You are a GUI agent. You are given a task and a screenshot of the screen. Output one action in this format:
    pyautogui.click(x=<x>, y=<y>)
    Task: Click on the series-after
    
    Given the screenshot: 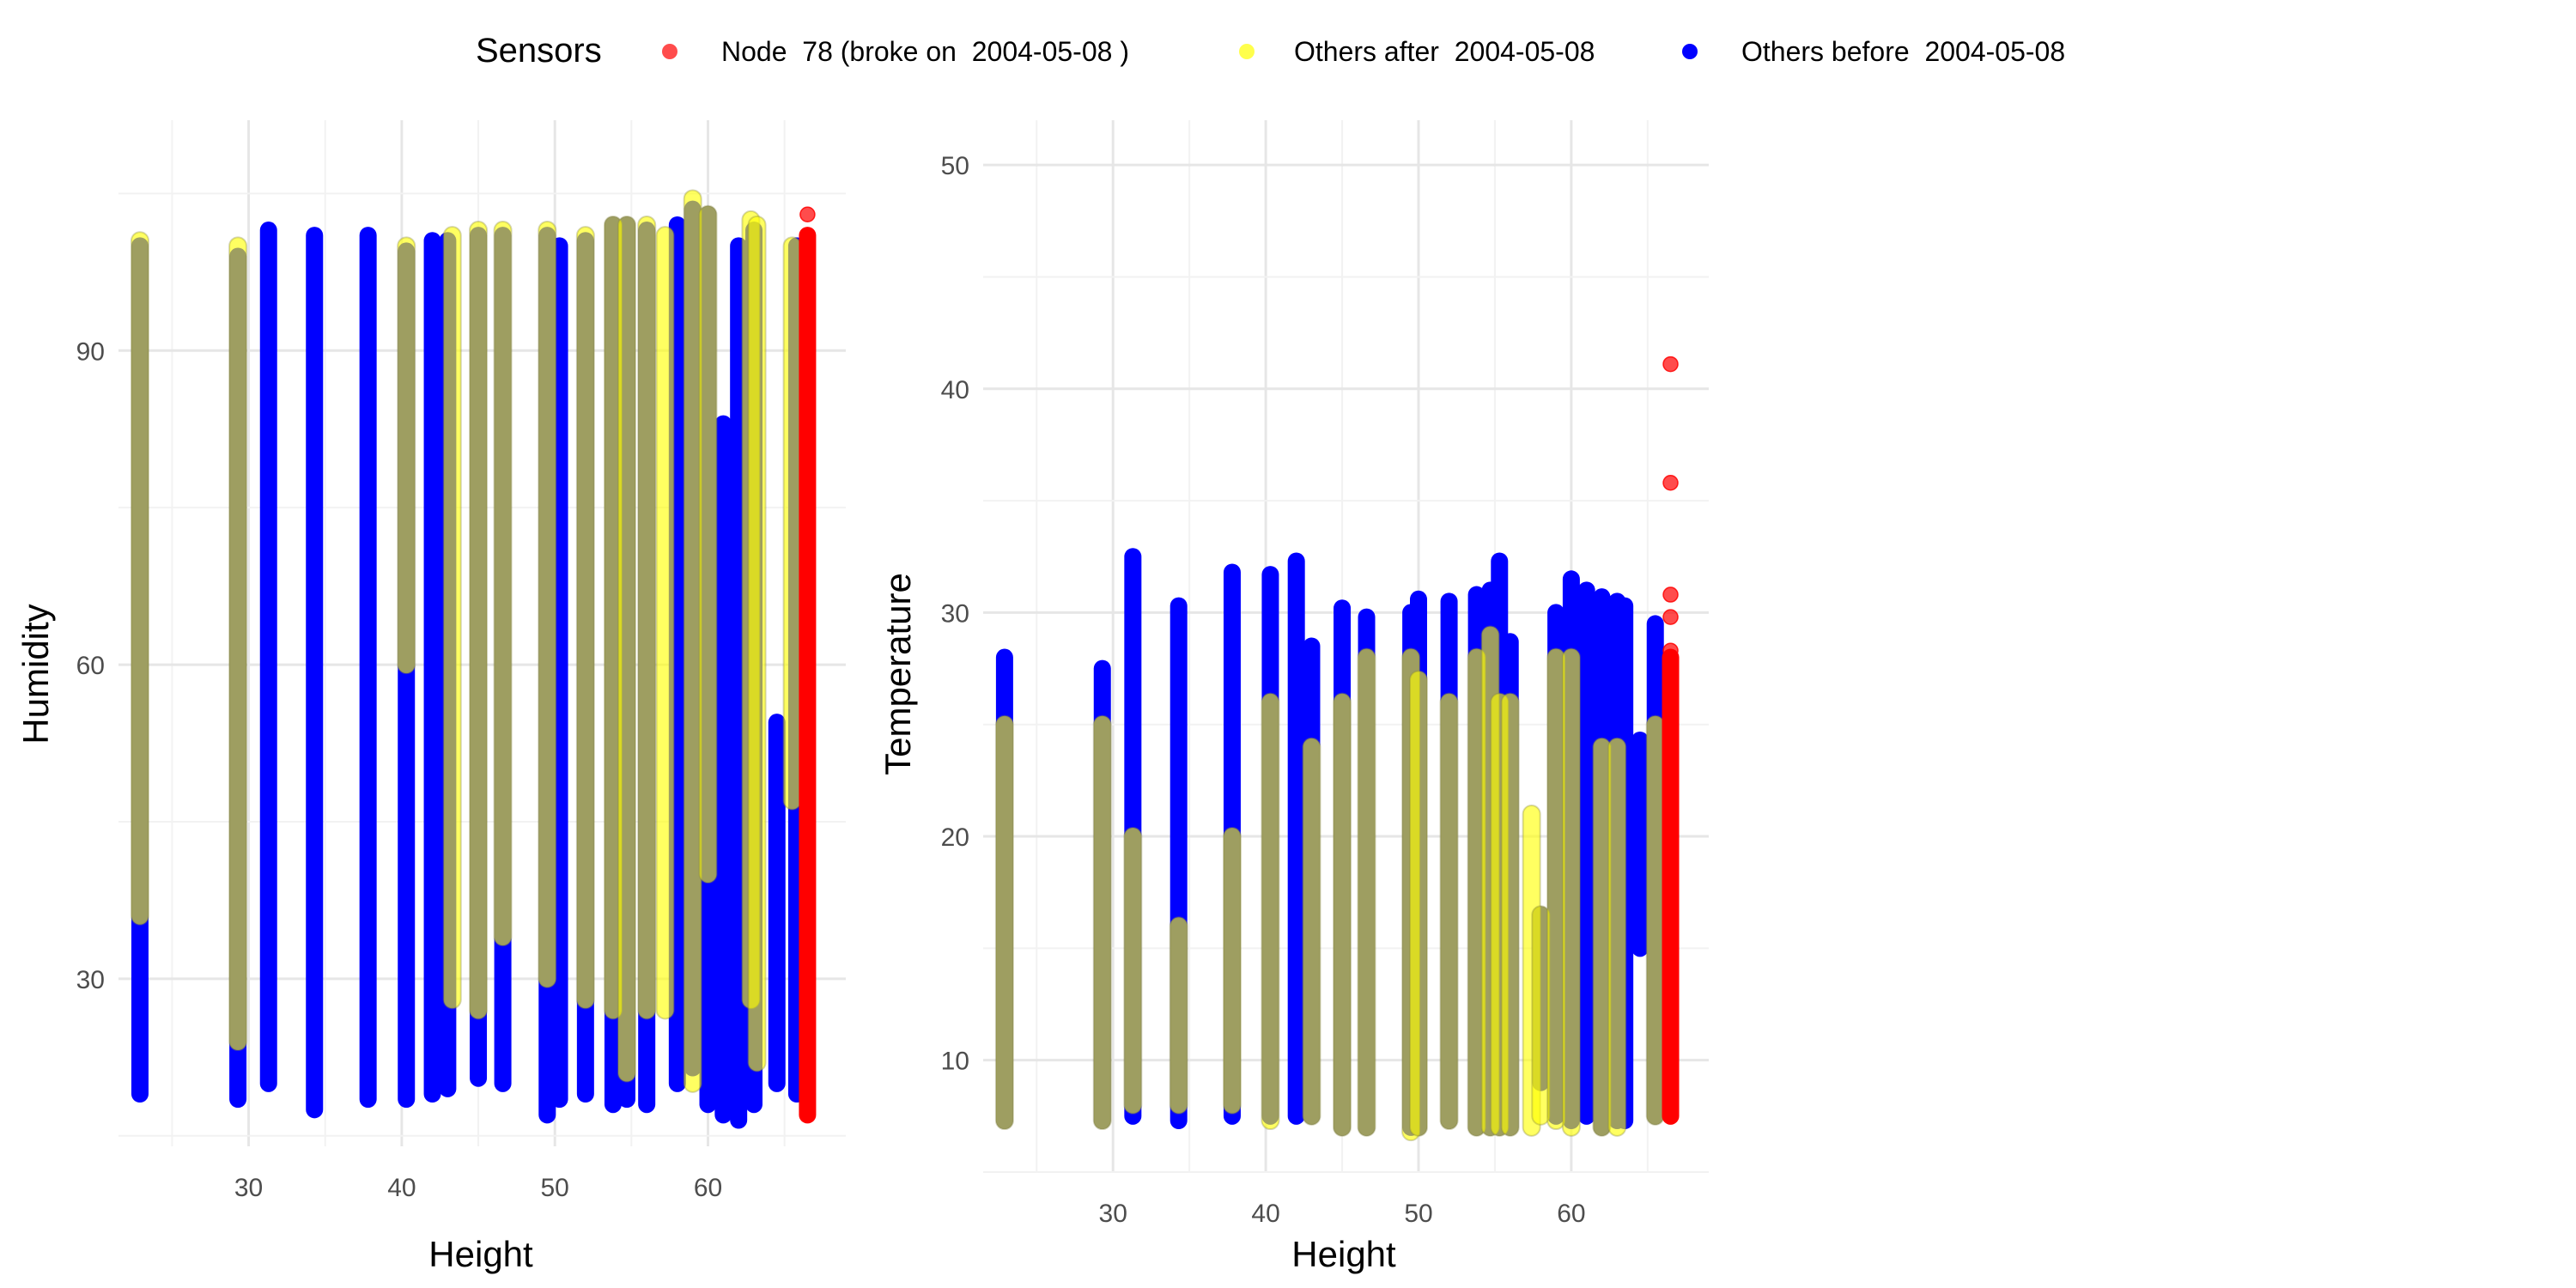 What is the action you would take?
    pyautogui.click(x=1330, y=884)
    